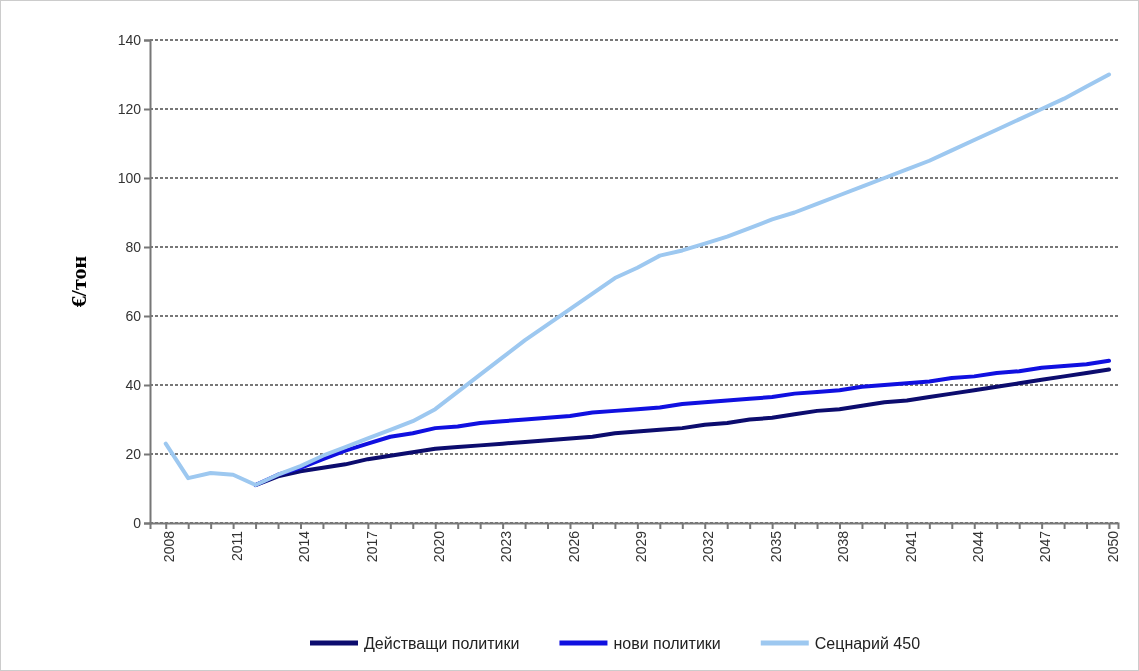 The width and height of the screenshot is (1139, 671). What do you see at coordinates (1045, 546) in the screenshot?
I see `x-tick-label: 2047` at bounding box center [1045, 546].